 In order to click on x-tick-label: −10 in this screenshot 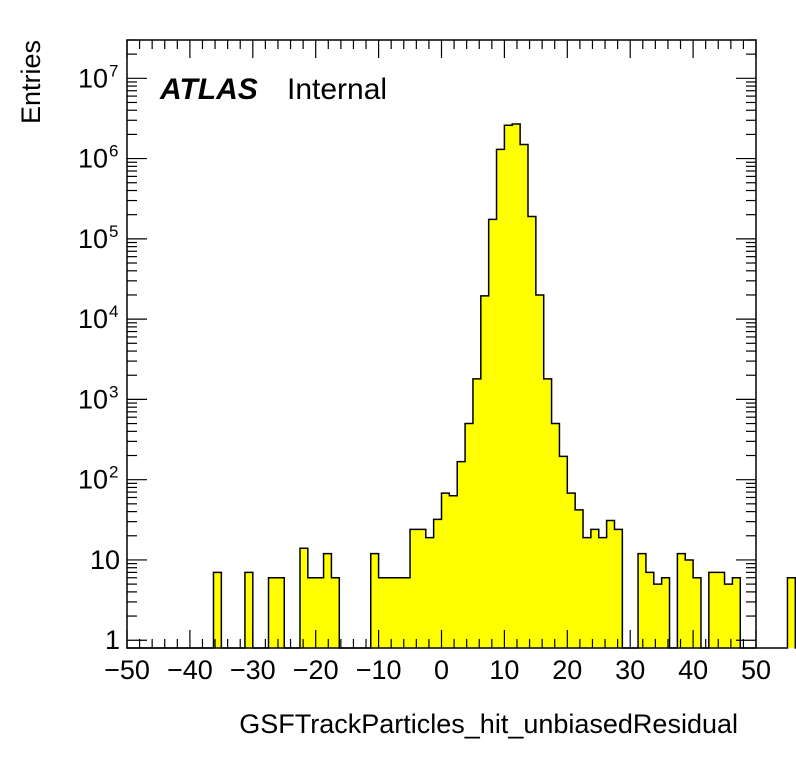, I will do `click(379, 670)`.